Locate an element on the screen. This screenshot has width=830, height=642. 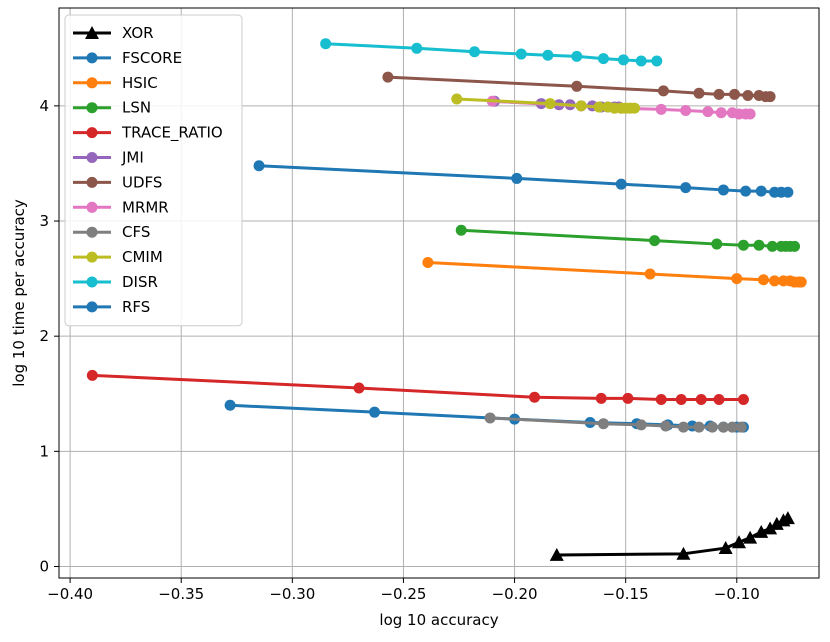
legend-label: CFS is located at coordinates (136, 232).